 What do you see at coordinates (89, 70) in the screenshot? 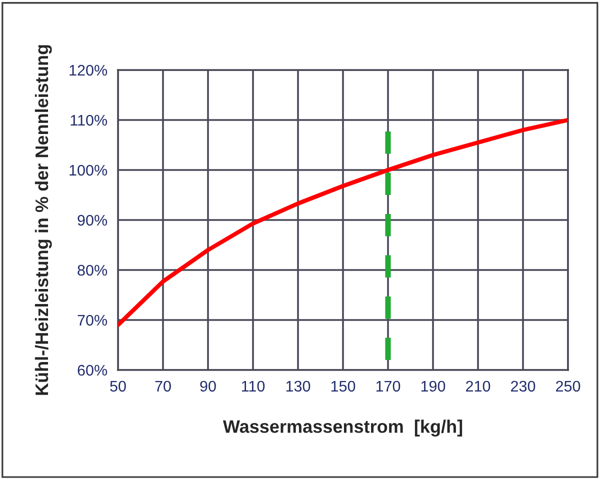
I see `y-tick-label: 120%` at bounding box center [89, 70].